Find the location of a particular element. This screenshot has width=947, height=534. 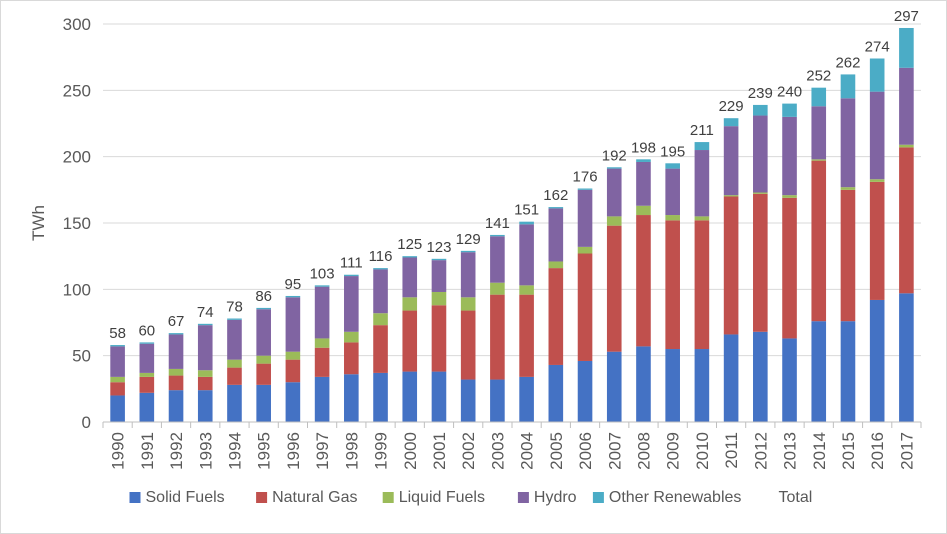

legend-swatch is located at coordinates (262, 497).